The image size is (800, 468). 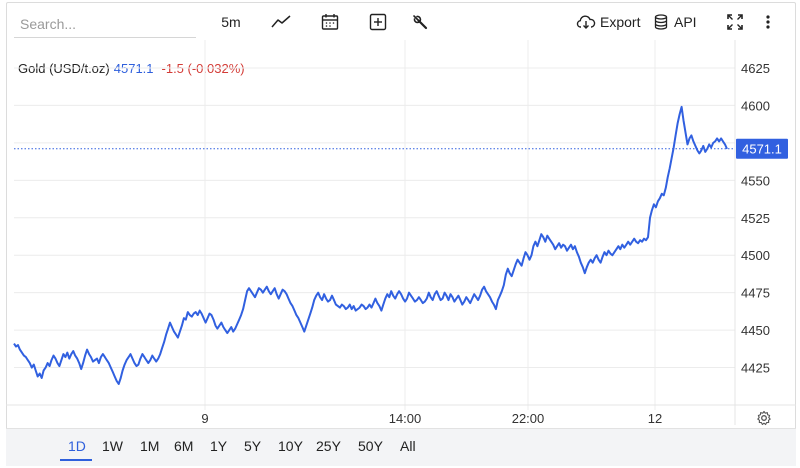 What do you see at coordinates (755, 105) in the screenshot?
I see `y-tick-label: 4600` at bounding box center [755, 105].